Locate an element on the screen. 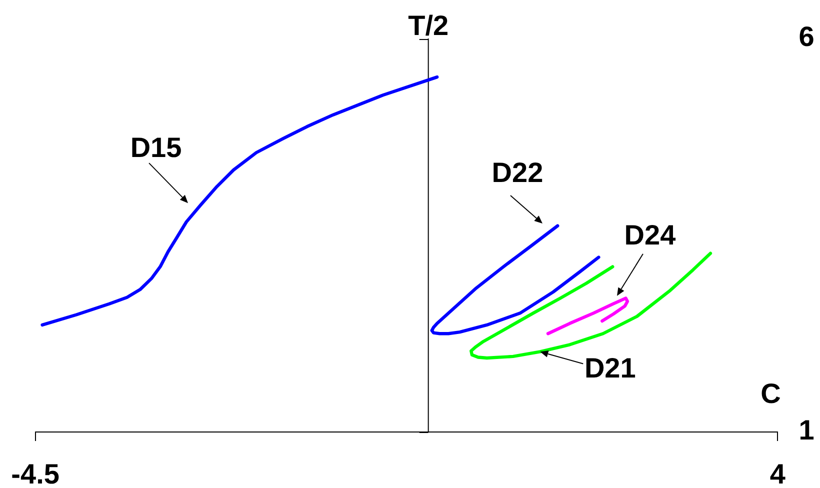 The image size is (820, 488). x-axis-title: C is located at coordinates (770, 393).